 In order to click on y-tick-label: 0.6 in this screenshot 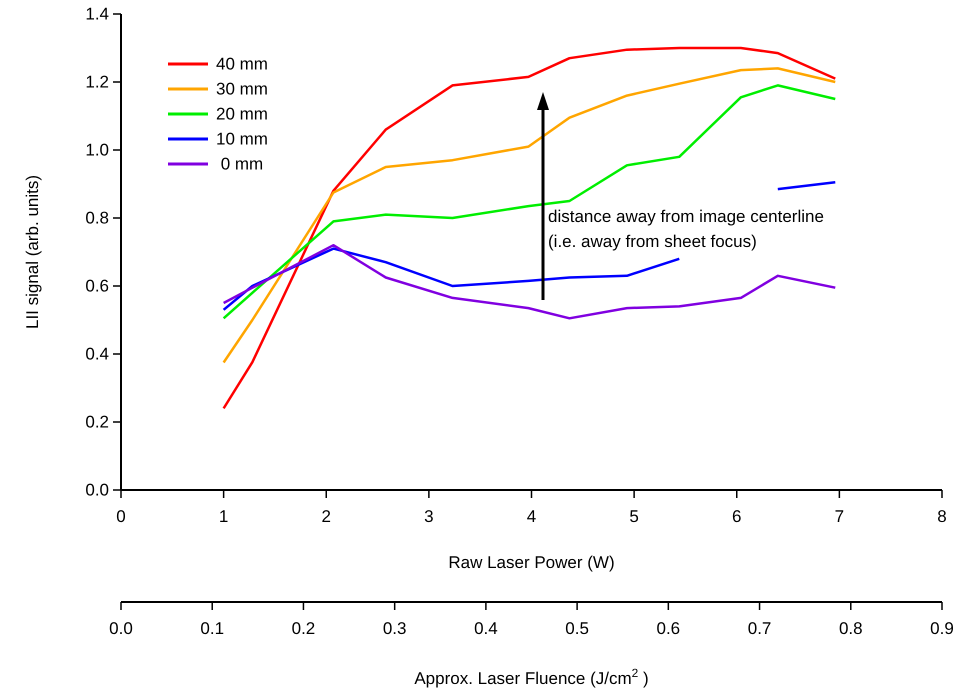, I will do `click(97, 286)`.